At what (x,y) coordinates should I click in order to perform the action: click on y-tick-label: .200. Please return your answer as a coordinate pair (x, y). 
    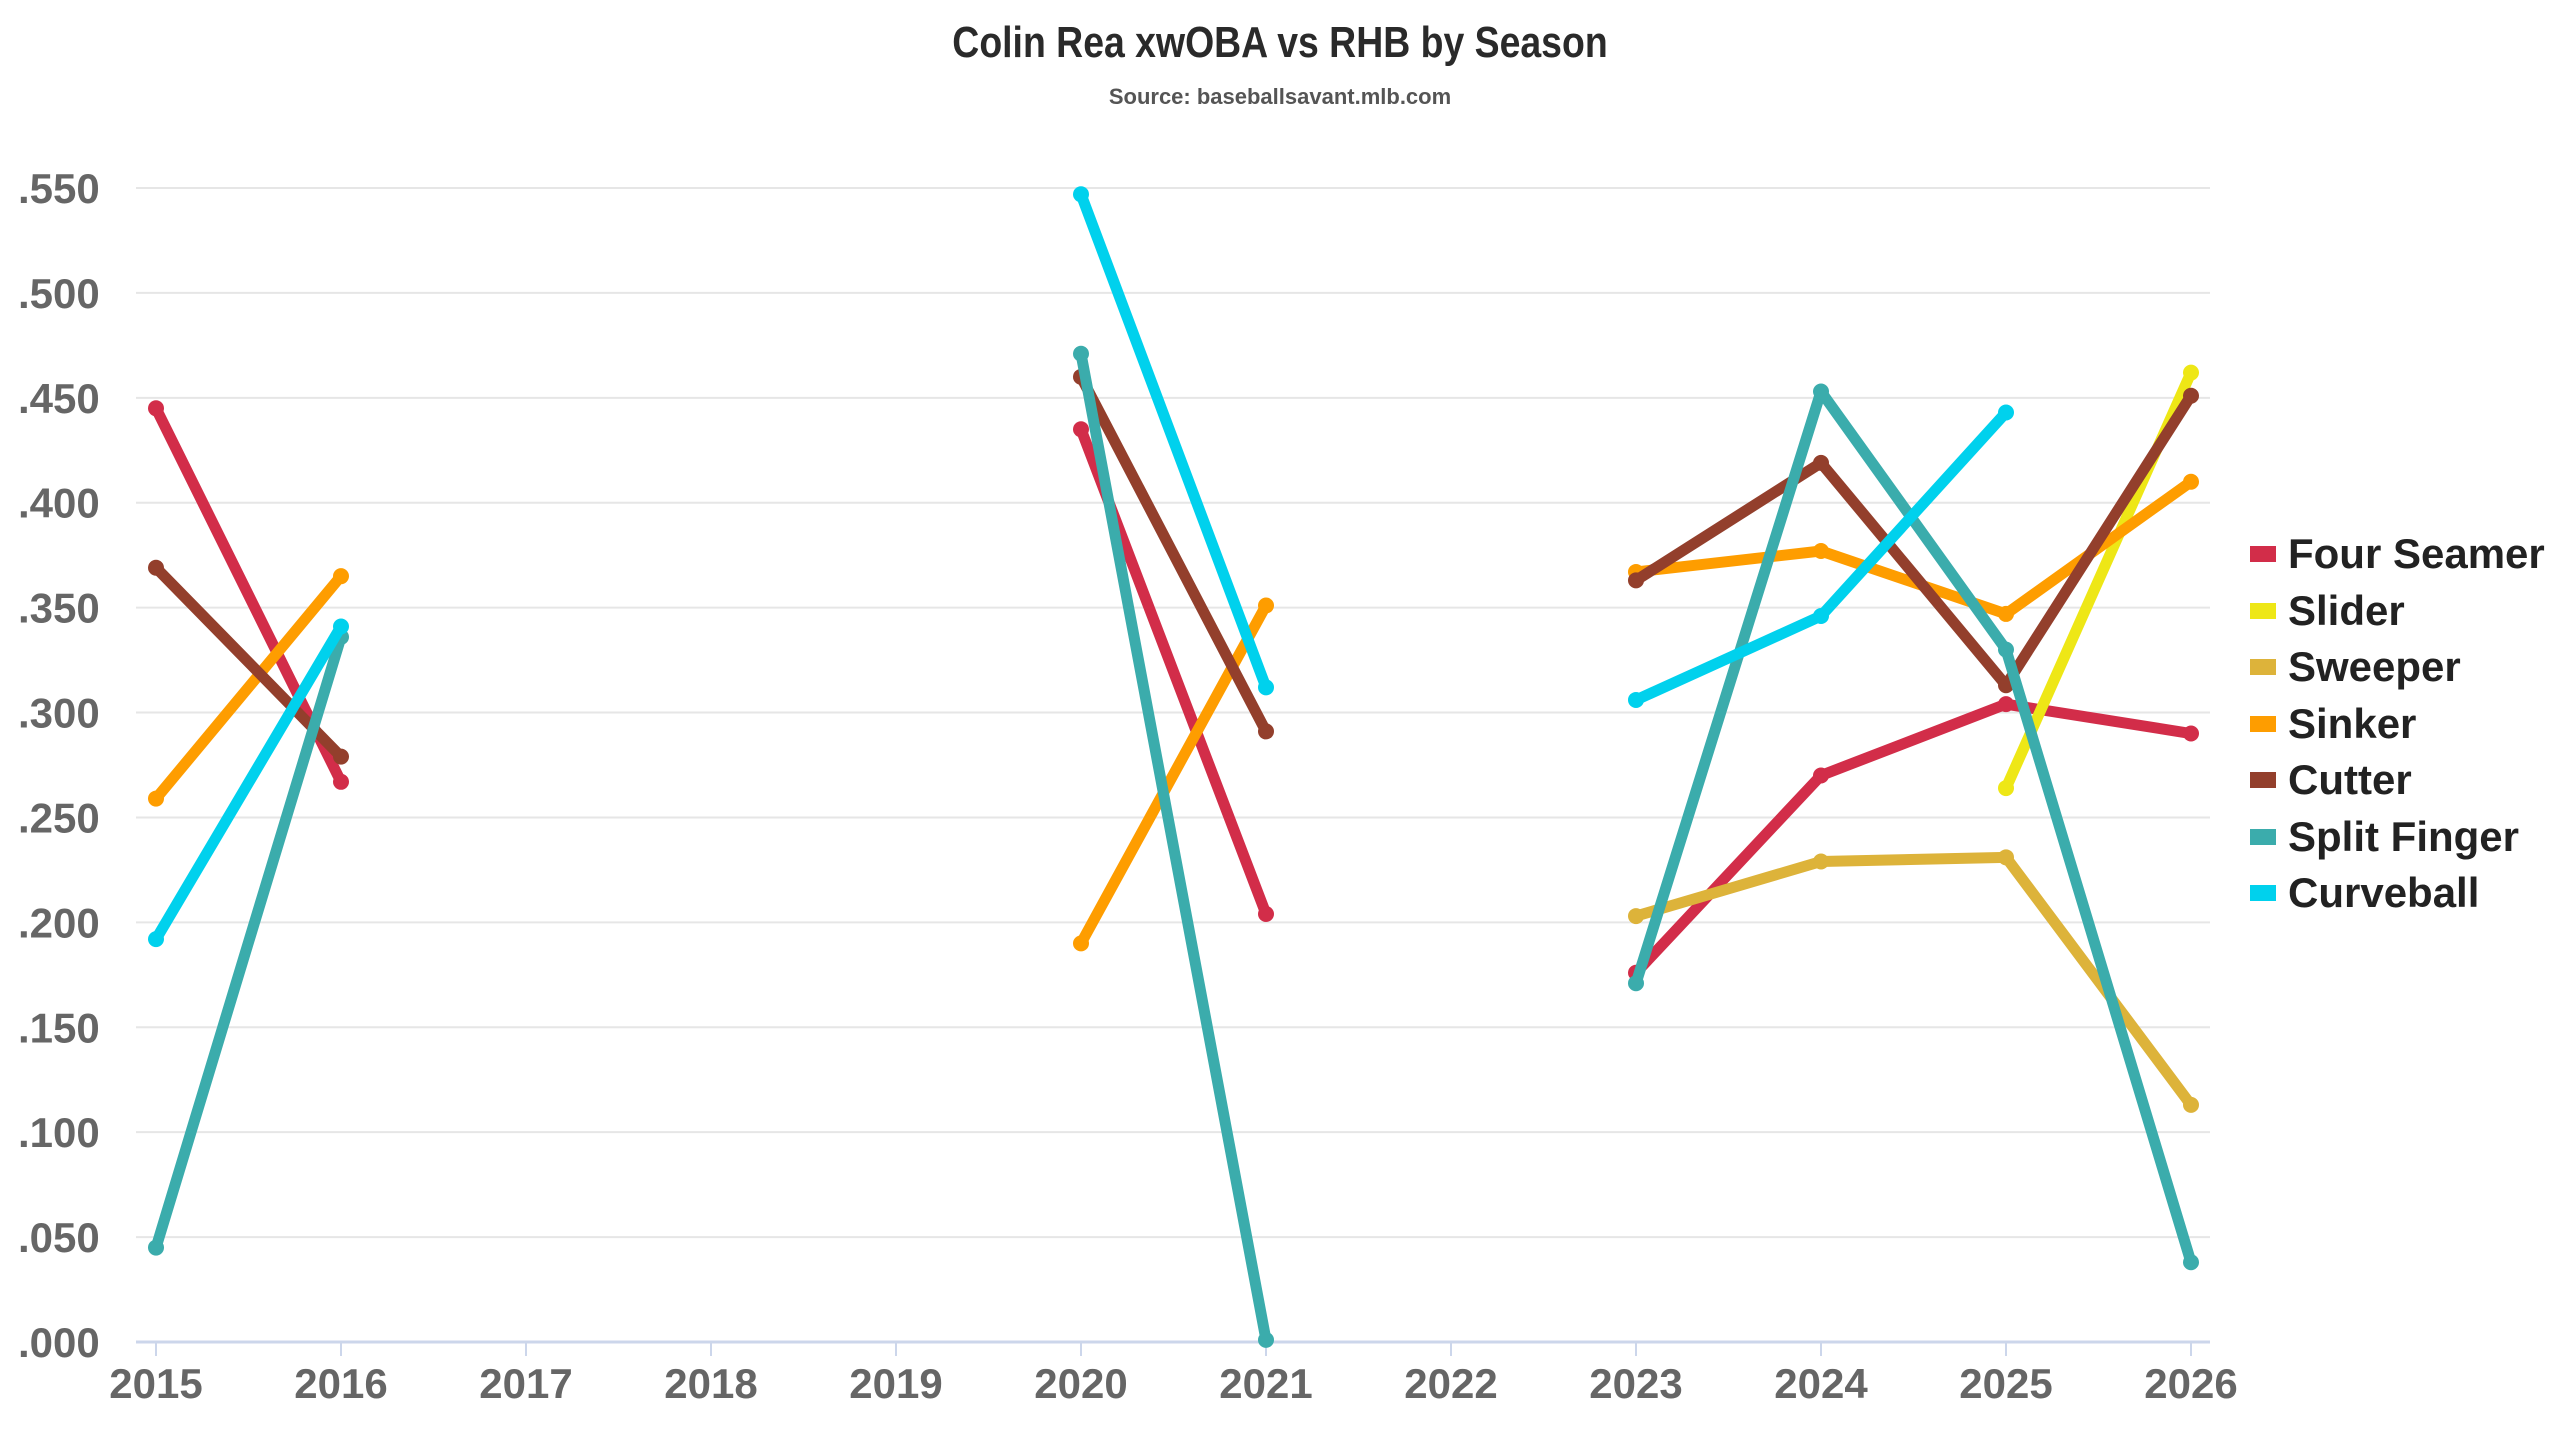
    Looking at the image, I should click on (59, 922).